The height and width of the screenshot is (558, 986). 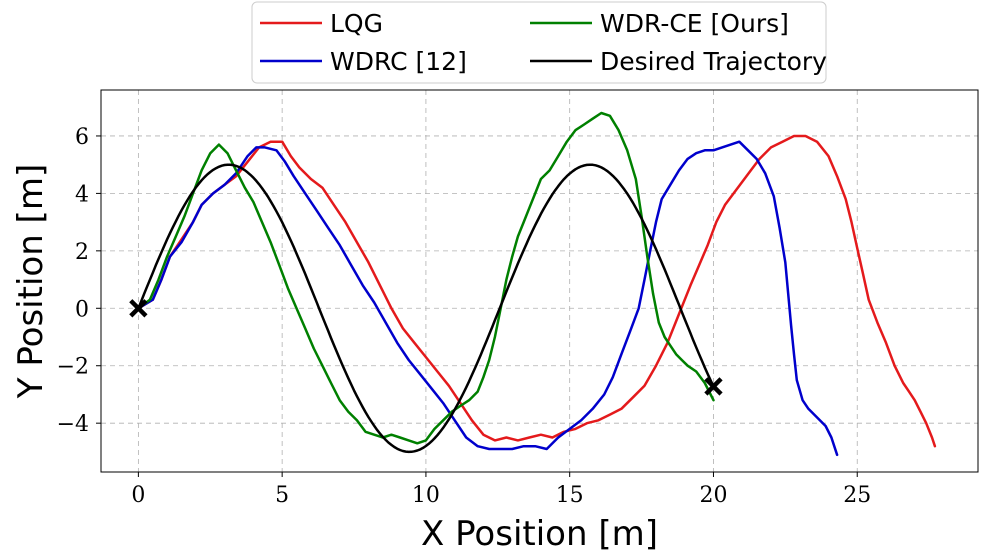 What do you see at coordinates (73, 367) in the screenshot?
I see `y-tick-label: −2` at bounding box center [73, 367].